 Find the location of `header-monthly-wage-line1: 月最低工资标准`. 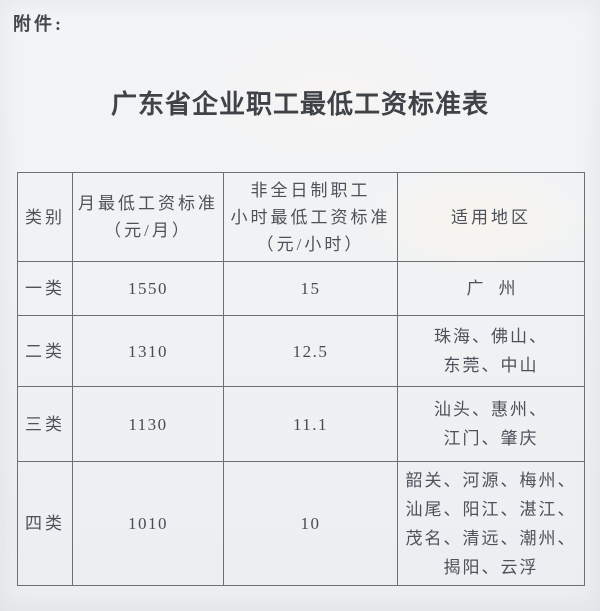

header-monthly-wage-line1: 月最低工资标准 is located at coordinates (148, 203).